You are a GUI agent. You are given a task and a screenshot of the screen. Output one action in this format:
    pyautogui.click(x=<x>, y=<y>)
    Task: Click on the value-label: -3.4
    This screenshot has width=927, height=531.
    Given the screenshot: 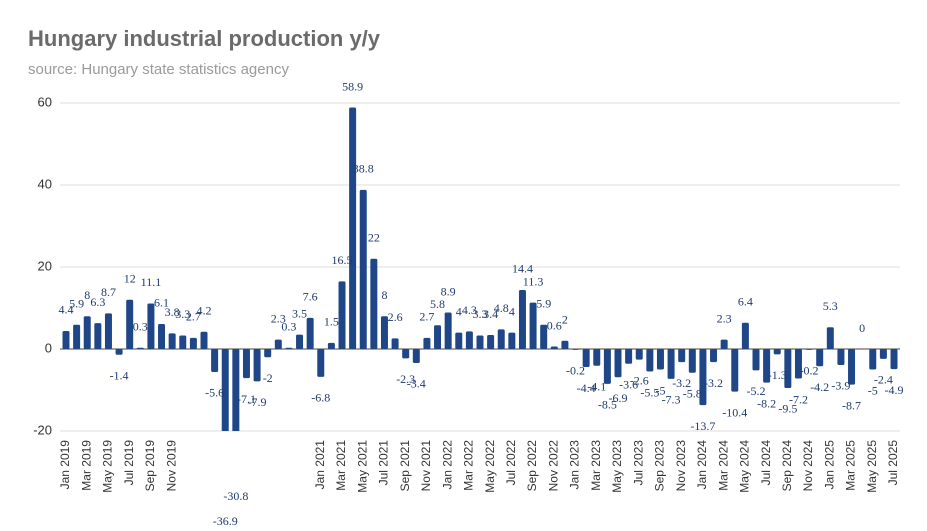 What is the action you would take?
    pyautogui.click(x=416, y=384)
    